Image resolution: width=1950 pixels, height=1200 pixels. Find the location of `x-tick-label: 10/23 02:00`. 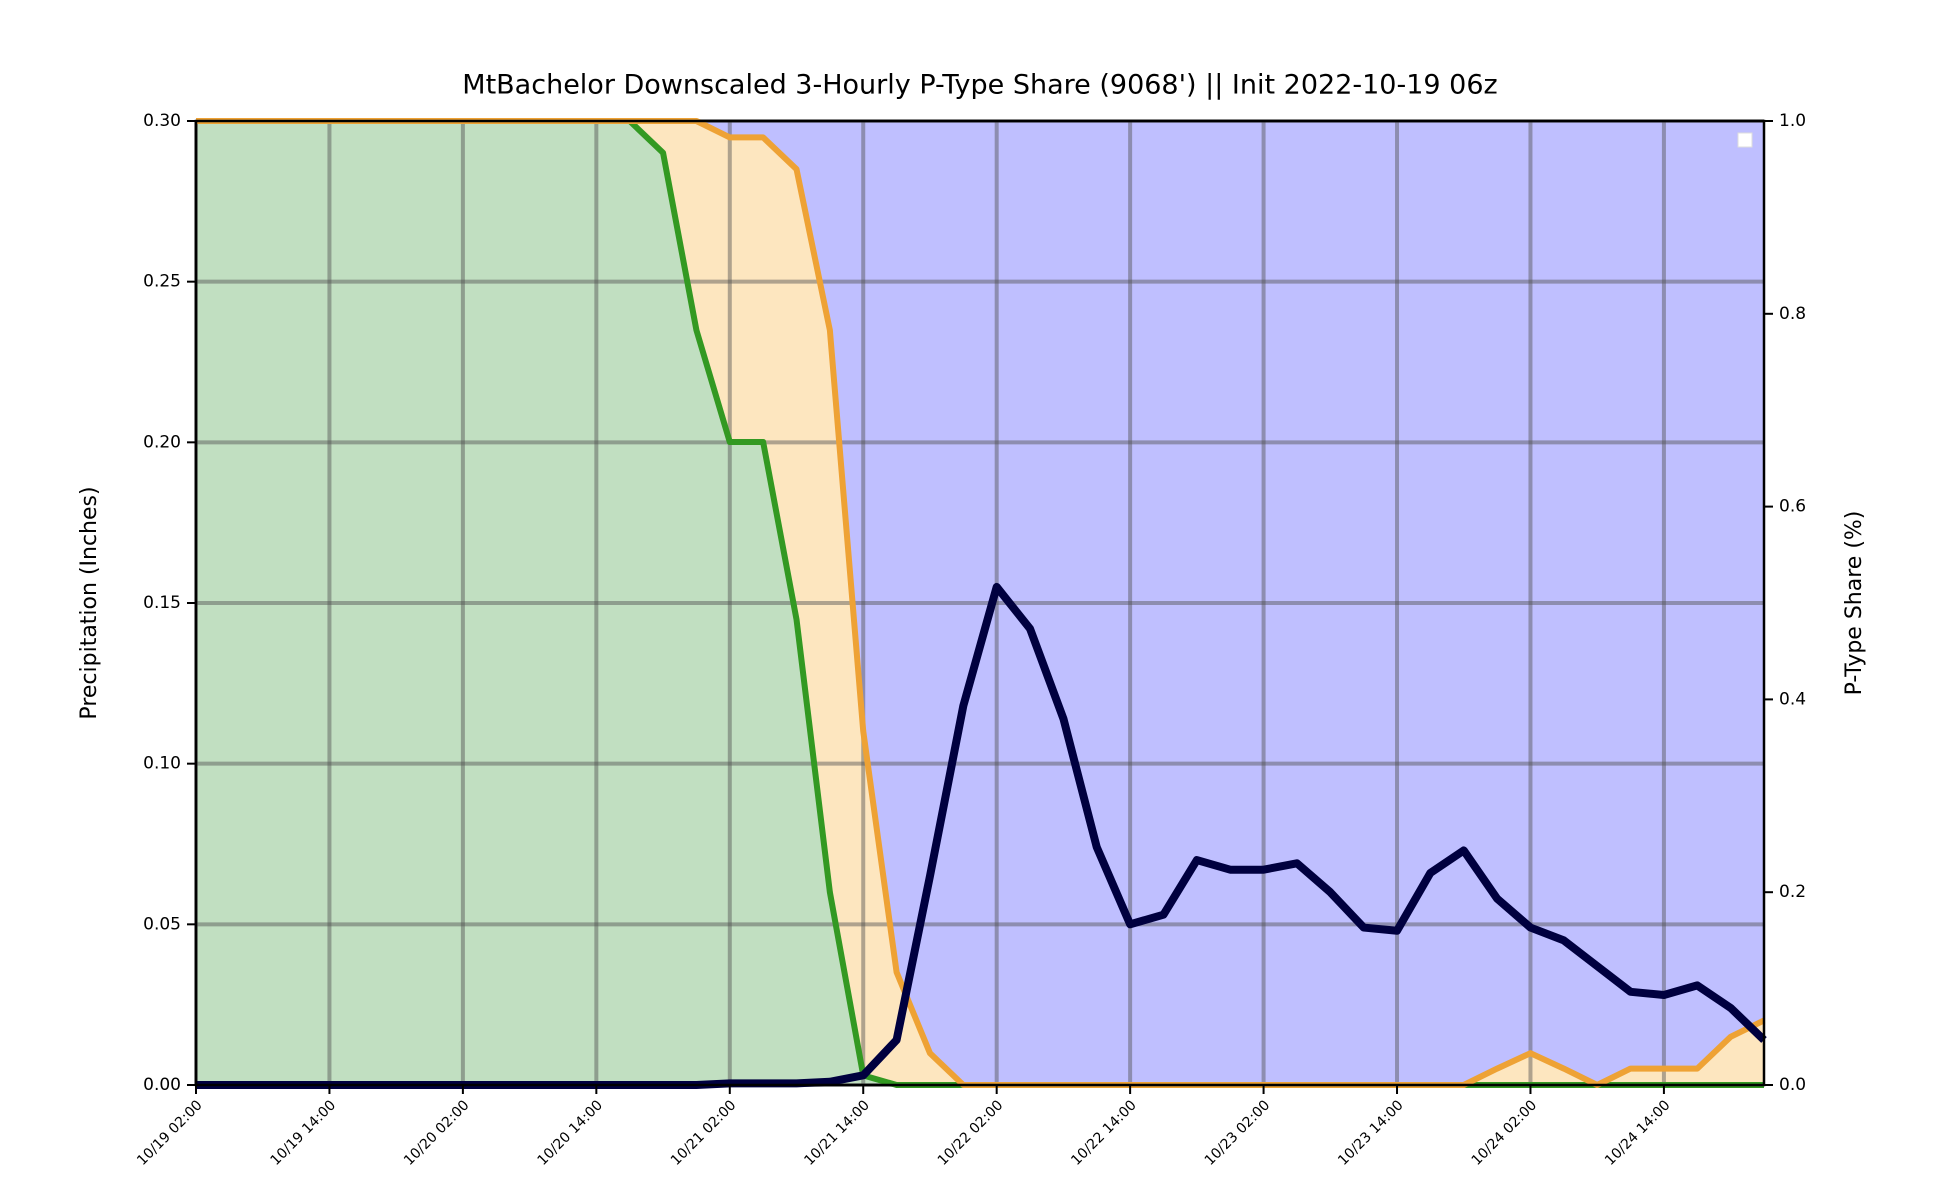

x-tick-label: 10/23 02:00 is located at coordinates (1238, 1133).